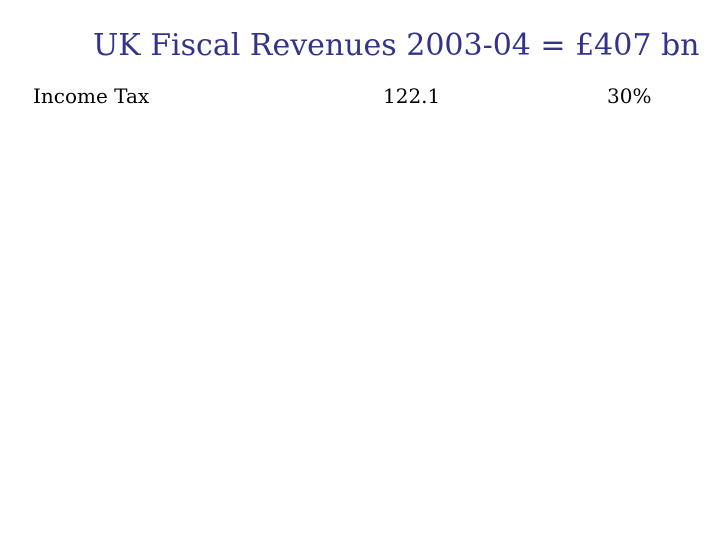 This screenshot has width=720, height=540. Describe the element at coordinates (629, 96) in the screenshot. I see `revenue-share: 30%` at that location.